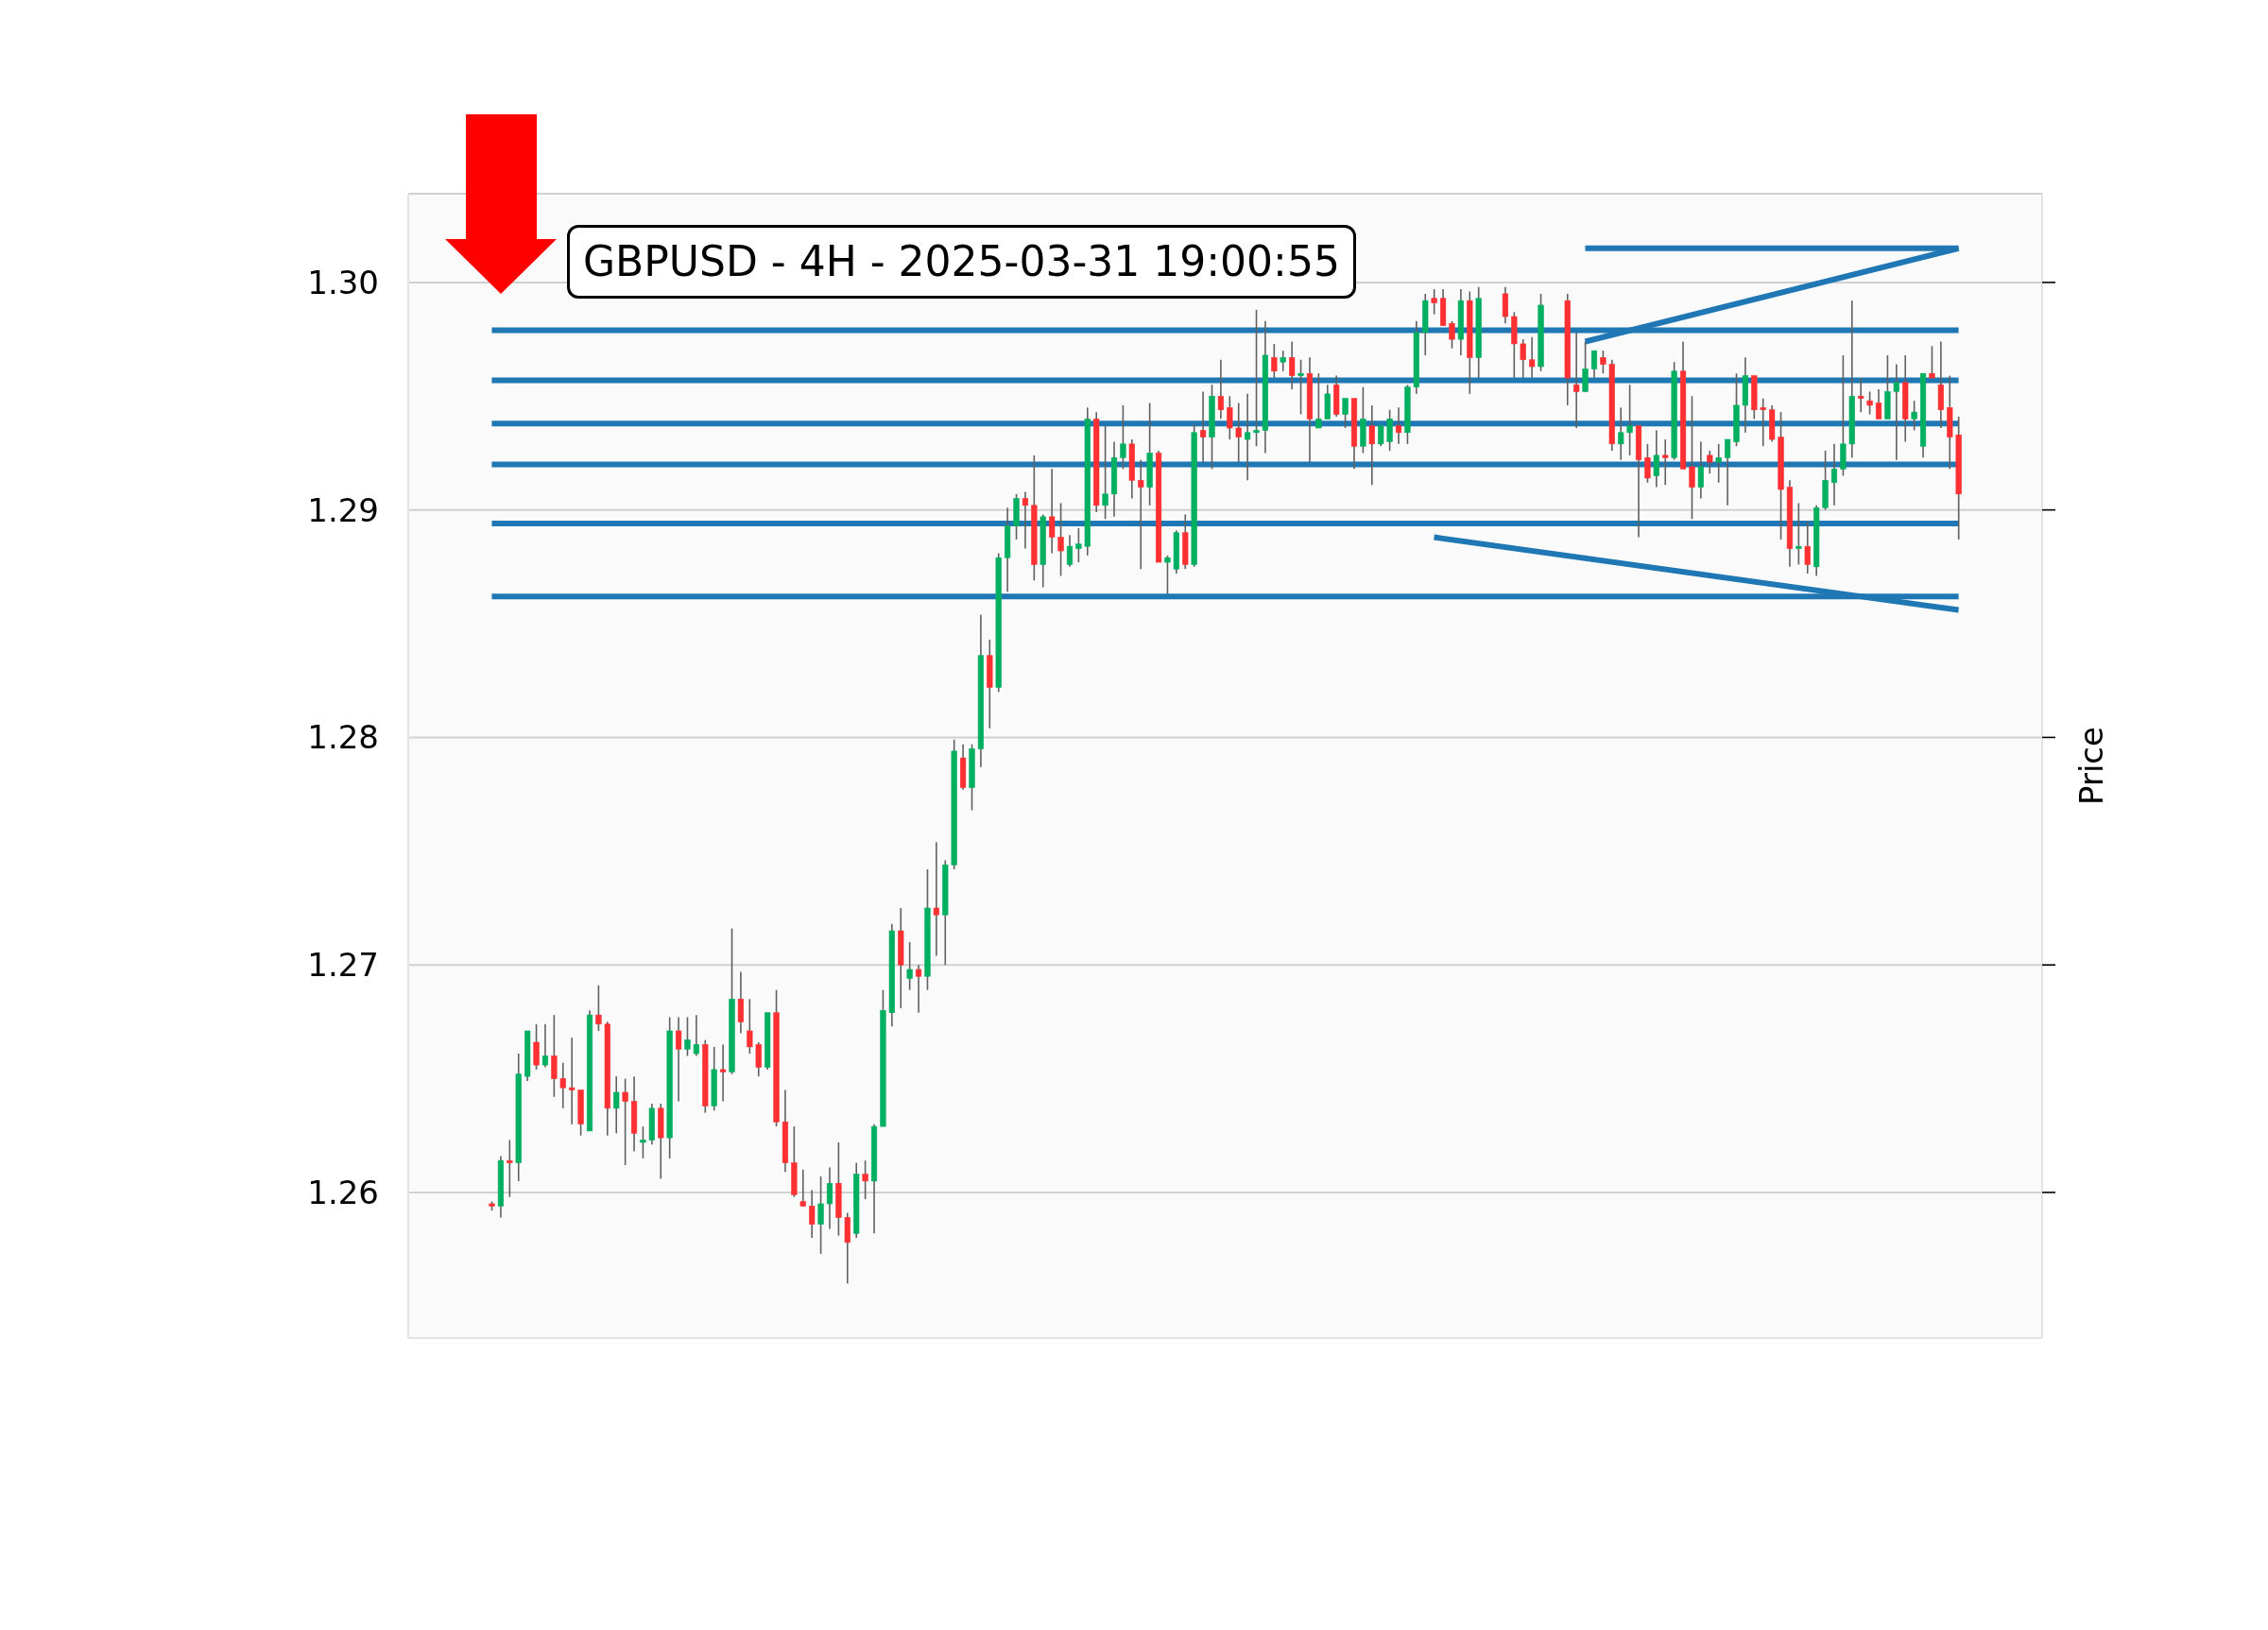 The image size is (2268, 1630). What do you see at coordinates (343, 1192) in the screenshot?
I see `y-tick-label: 1.26` at bounding box center [343, 1192].